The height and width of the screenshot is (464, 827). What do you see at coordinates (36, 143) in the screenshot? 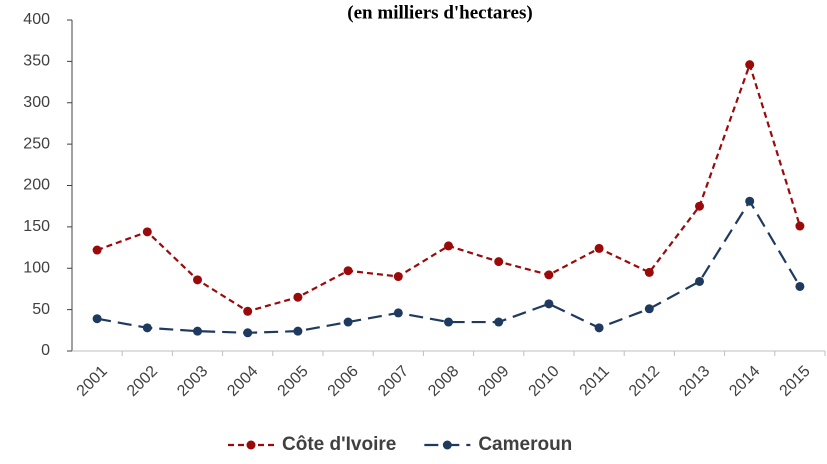
I see `y-tick-label: 250` at bounding box center [36, 143].